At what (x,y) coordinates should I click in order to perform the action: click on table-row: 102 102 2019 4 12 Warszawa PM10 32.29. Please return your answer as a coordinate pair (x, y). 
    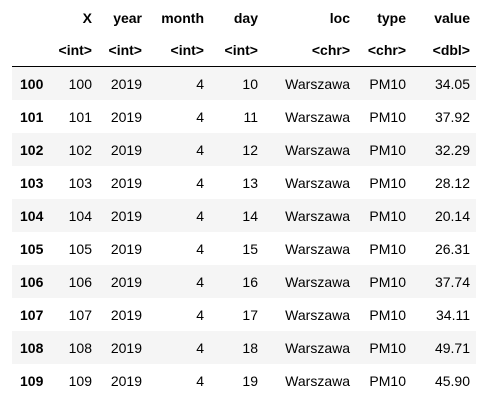
    Looking at the image, I should click on (244, 149).